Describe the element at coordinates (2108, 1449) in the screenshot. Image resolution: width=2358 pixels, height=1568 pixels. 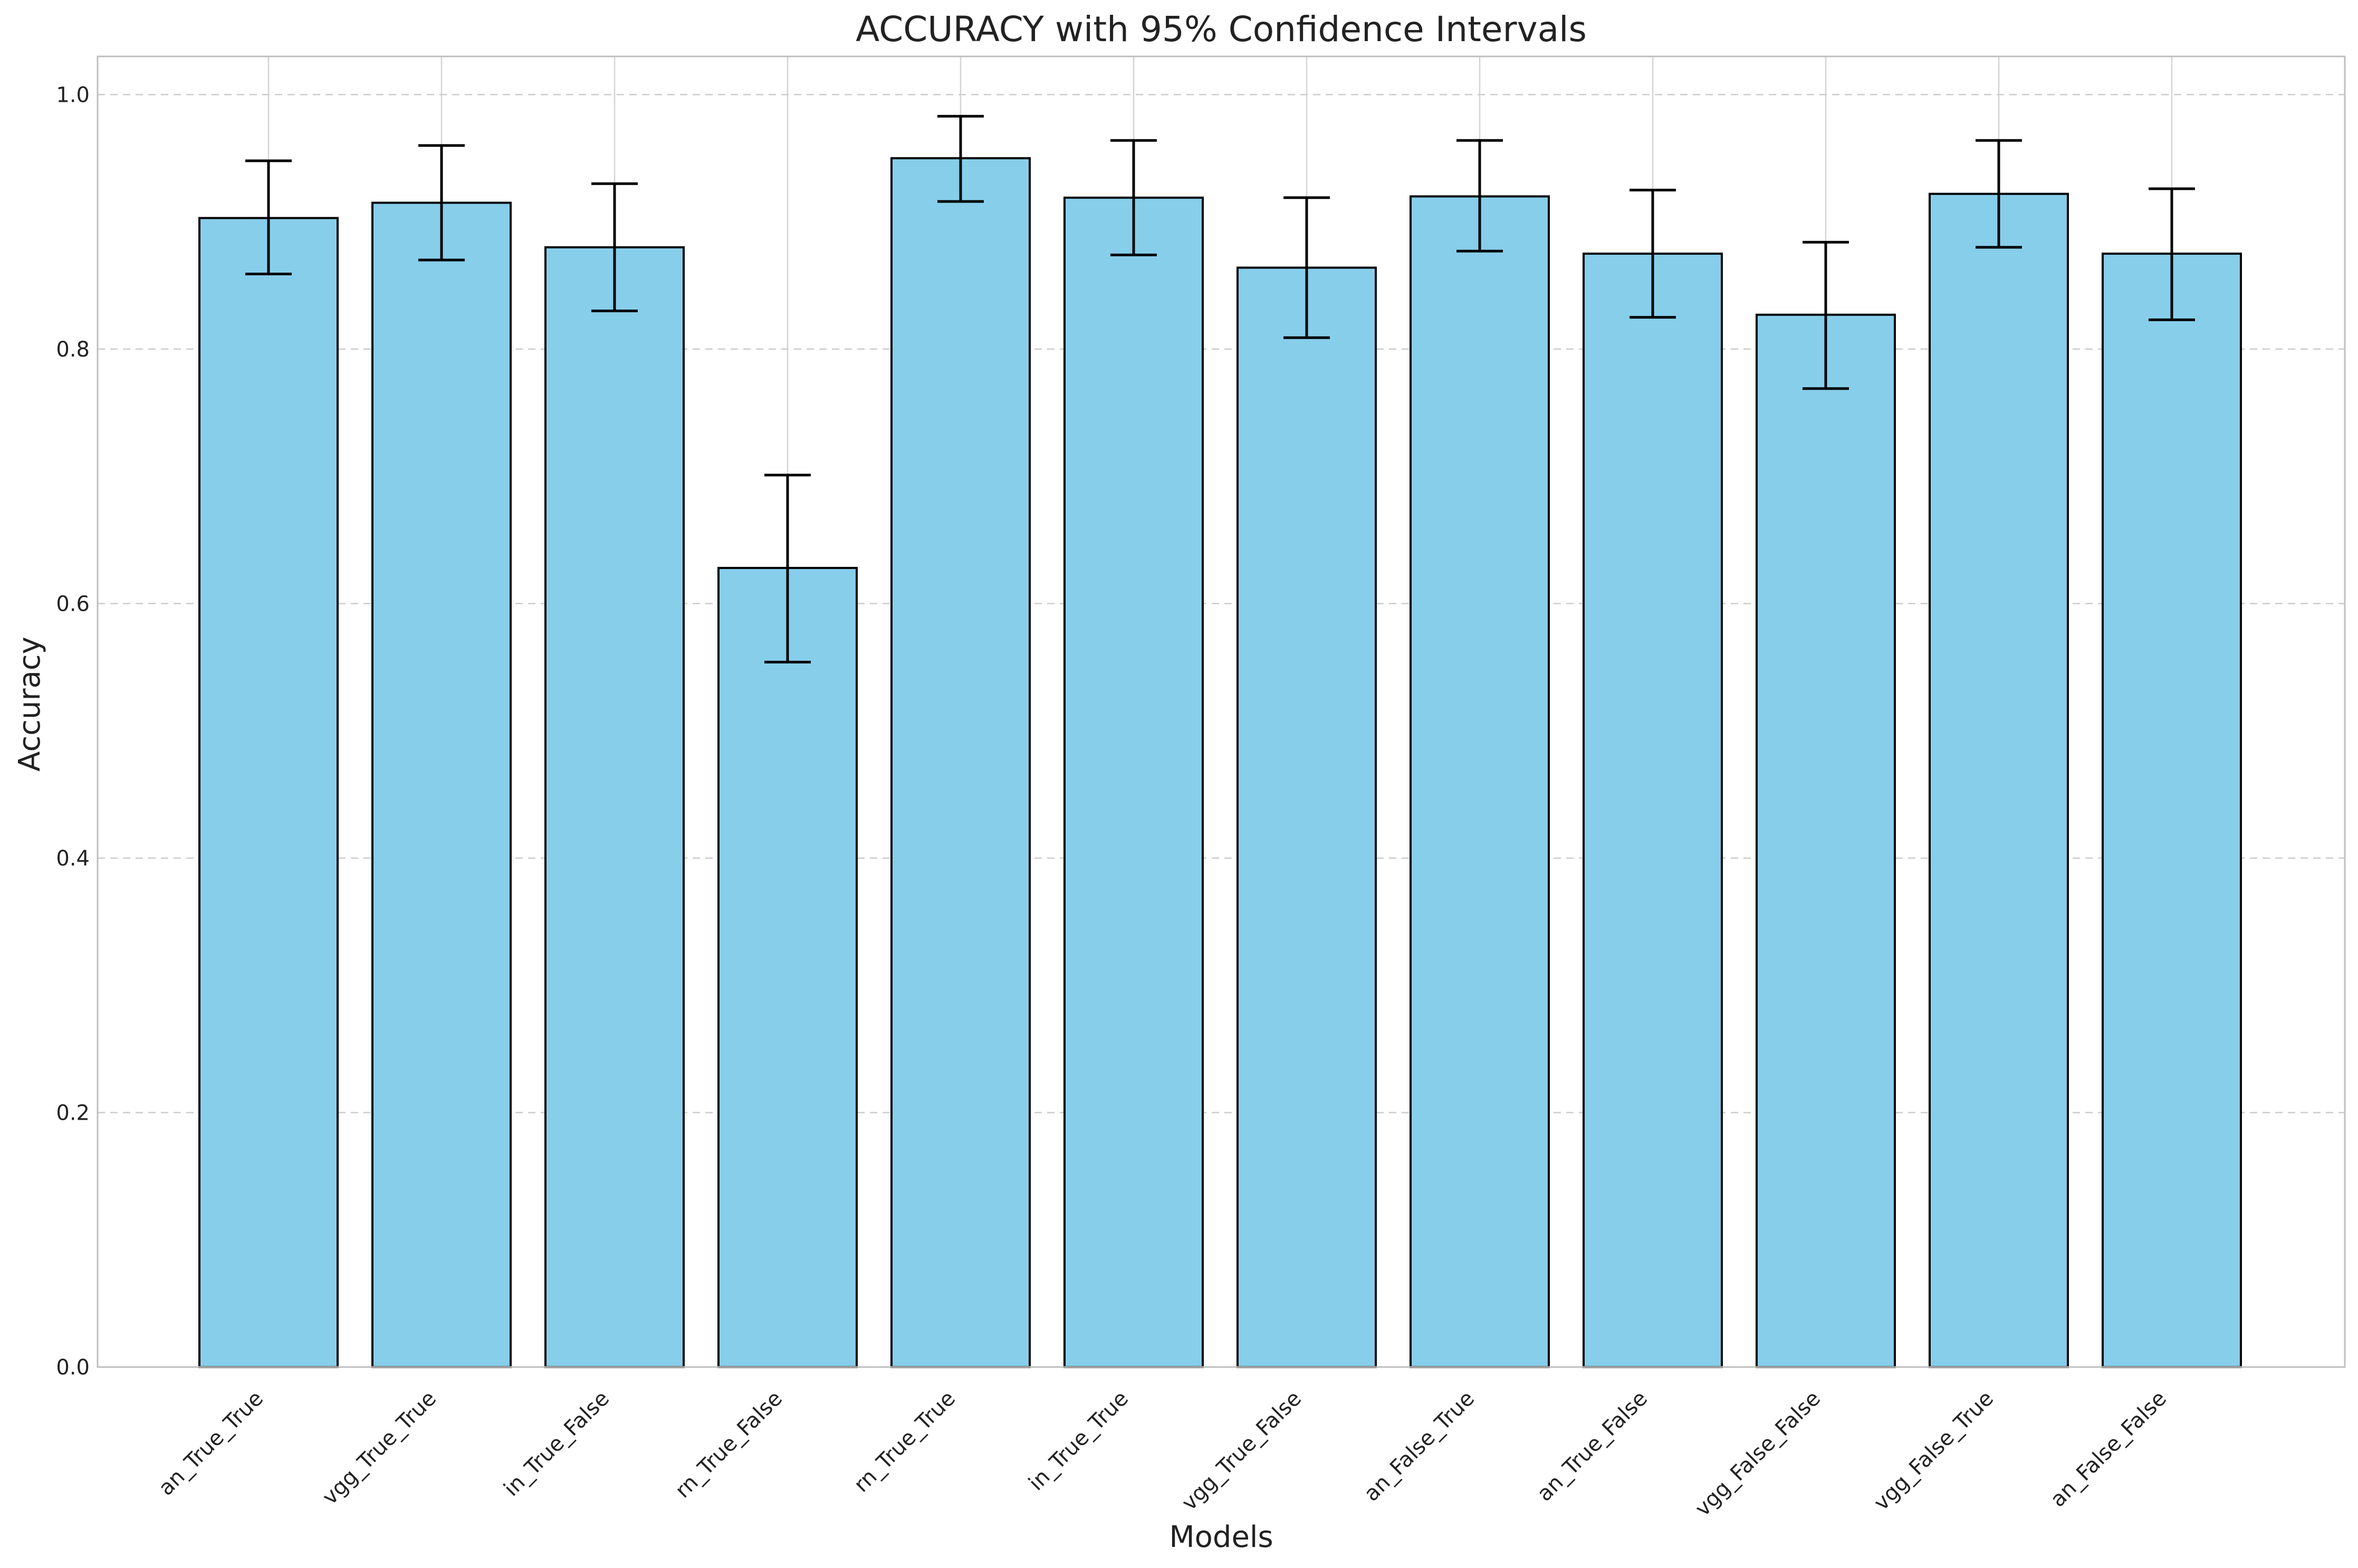
I see `x-tick-label: an_False_False` at that location.